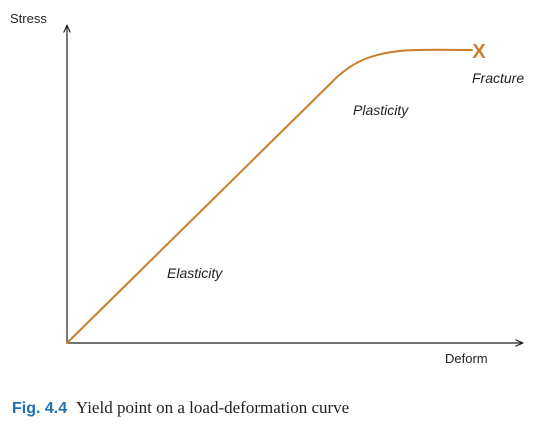 Image resolution: width=546 pixels, height=426 pixels. What do you see at coordinates (466, 358) in the screenshot?
I see `x-axis-label: Deform` at bounding box center [466, 358].